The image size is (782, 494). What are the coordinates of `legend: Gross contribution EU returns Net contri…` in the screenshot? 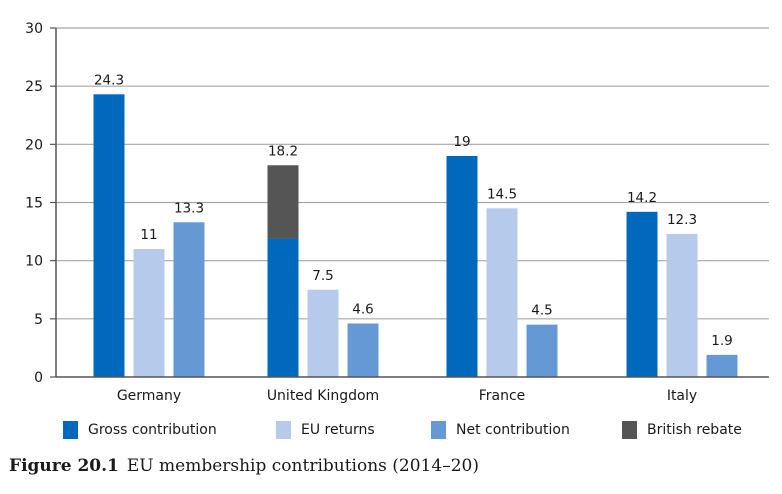 It's located at (391, 433).